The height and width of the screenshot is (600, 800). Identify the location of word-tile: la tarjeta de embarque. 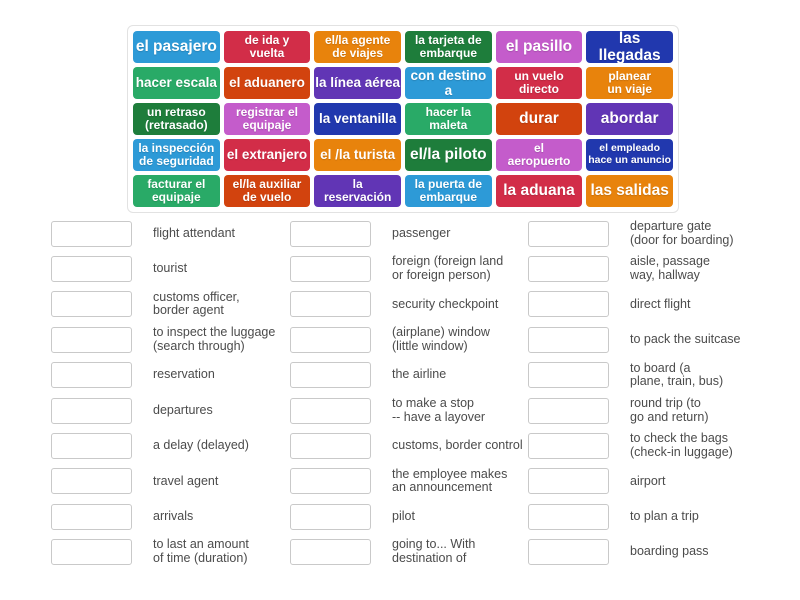
(448, 47).